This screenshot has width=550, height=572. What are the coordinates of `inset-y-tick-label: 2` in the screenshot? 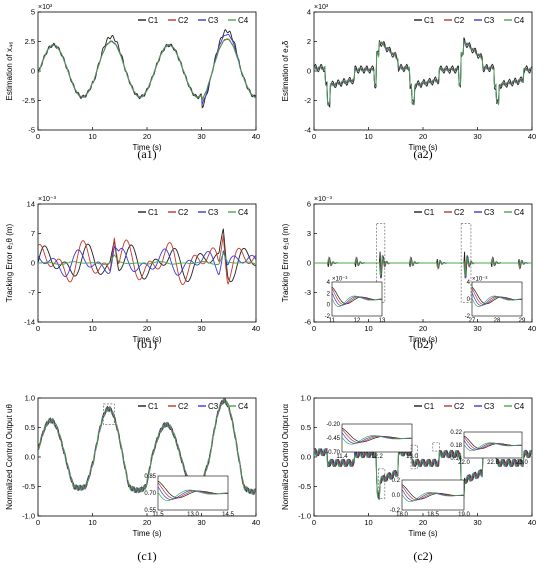 It's located at (329, 294).